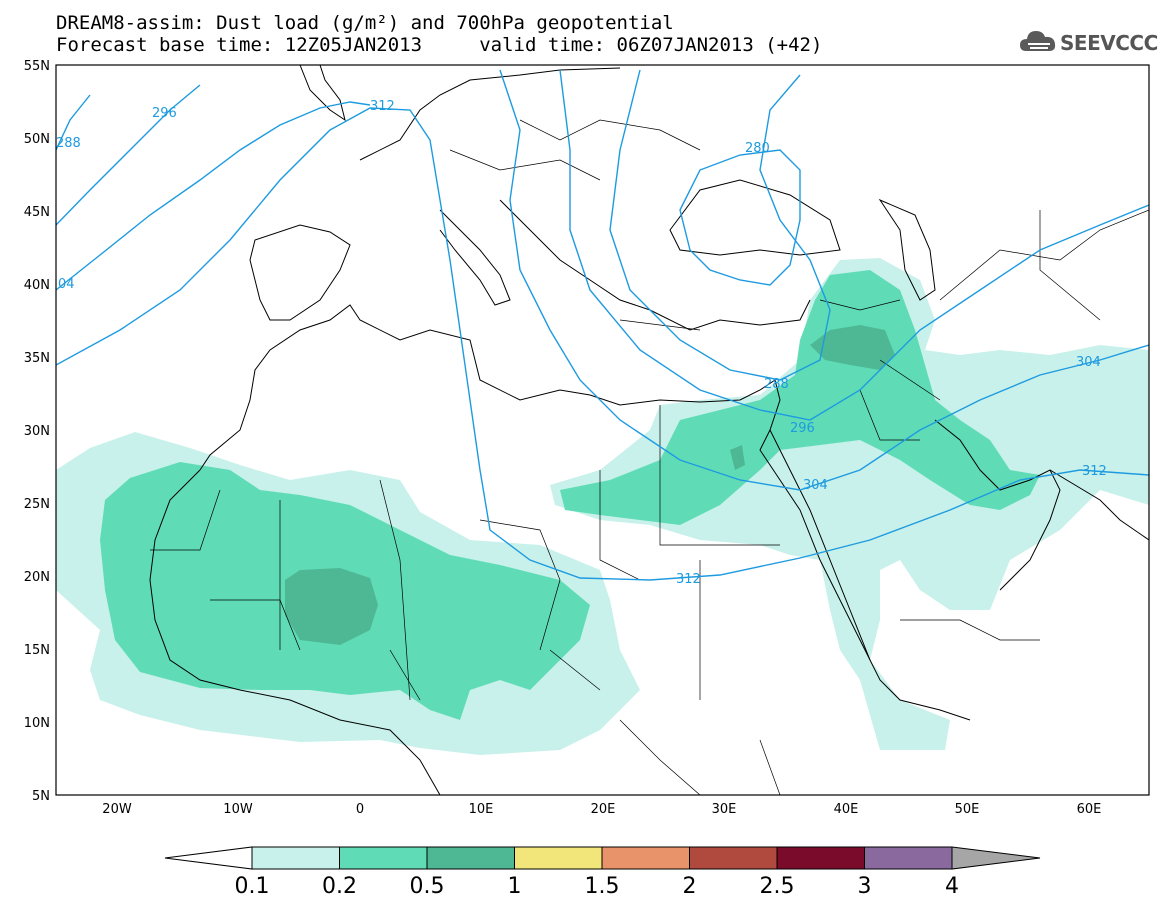  What do you see at coordinates (475, 257) in the screenshot?
I see `coast-italy` at bounding box center [475, 257].